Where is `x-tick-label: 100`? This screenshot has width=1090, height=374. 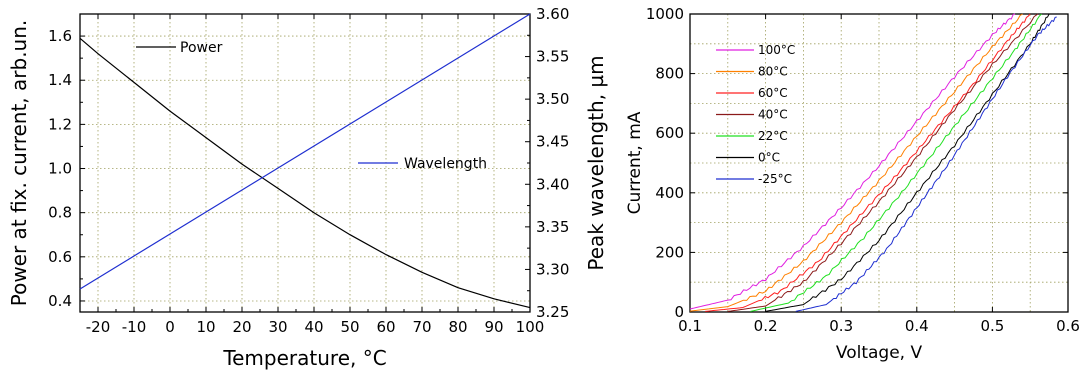 x-tick-label: 100 is located at coordinates (530, 327).